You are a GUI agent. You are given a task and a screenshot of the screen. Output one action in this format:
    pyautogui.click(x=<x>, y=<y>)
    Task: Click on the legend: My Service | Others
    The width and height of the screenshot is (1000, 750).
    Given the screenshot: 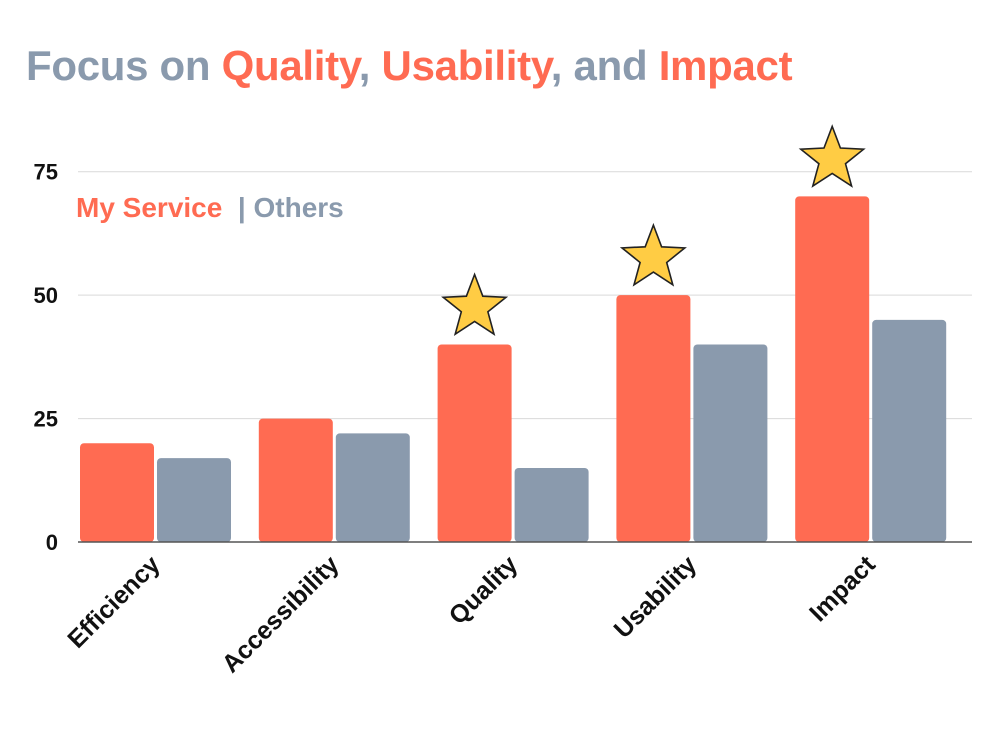 What is the action you would take?
    pyautogui.click(x=210, y=207)
    